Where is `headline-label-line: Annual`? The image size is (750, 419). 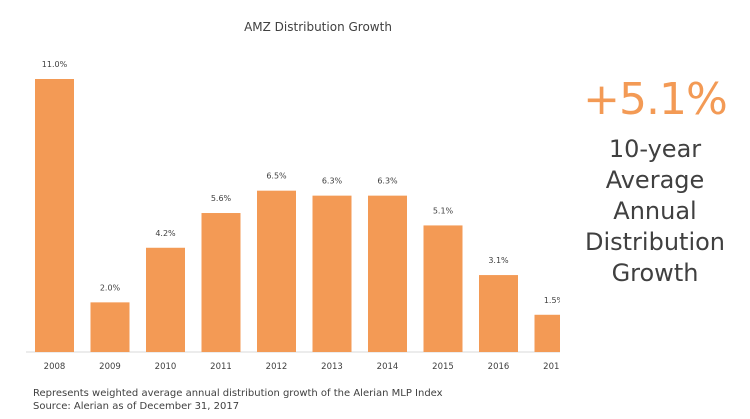 headline-label-line: Annual is located at coordinates (655, 211).